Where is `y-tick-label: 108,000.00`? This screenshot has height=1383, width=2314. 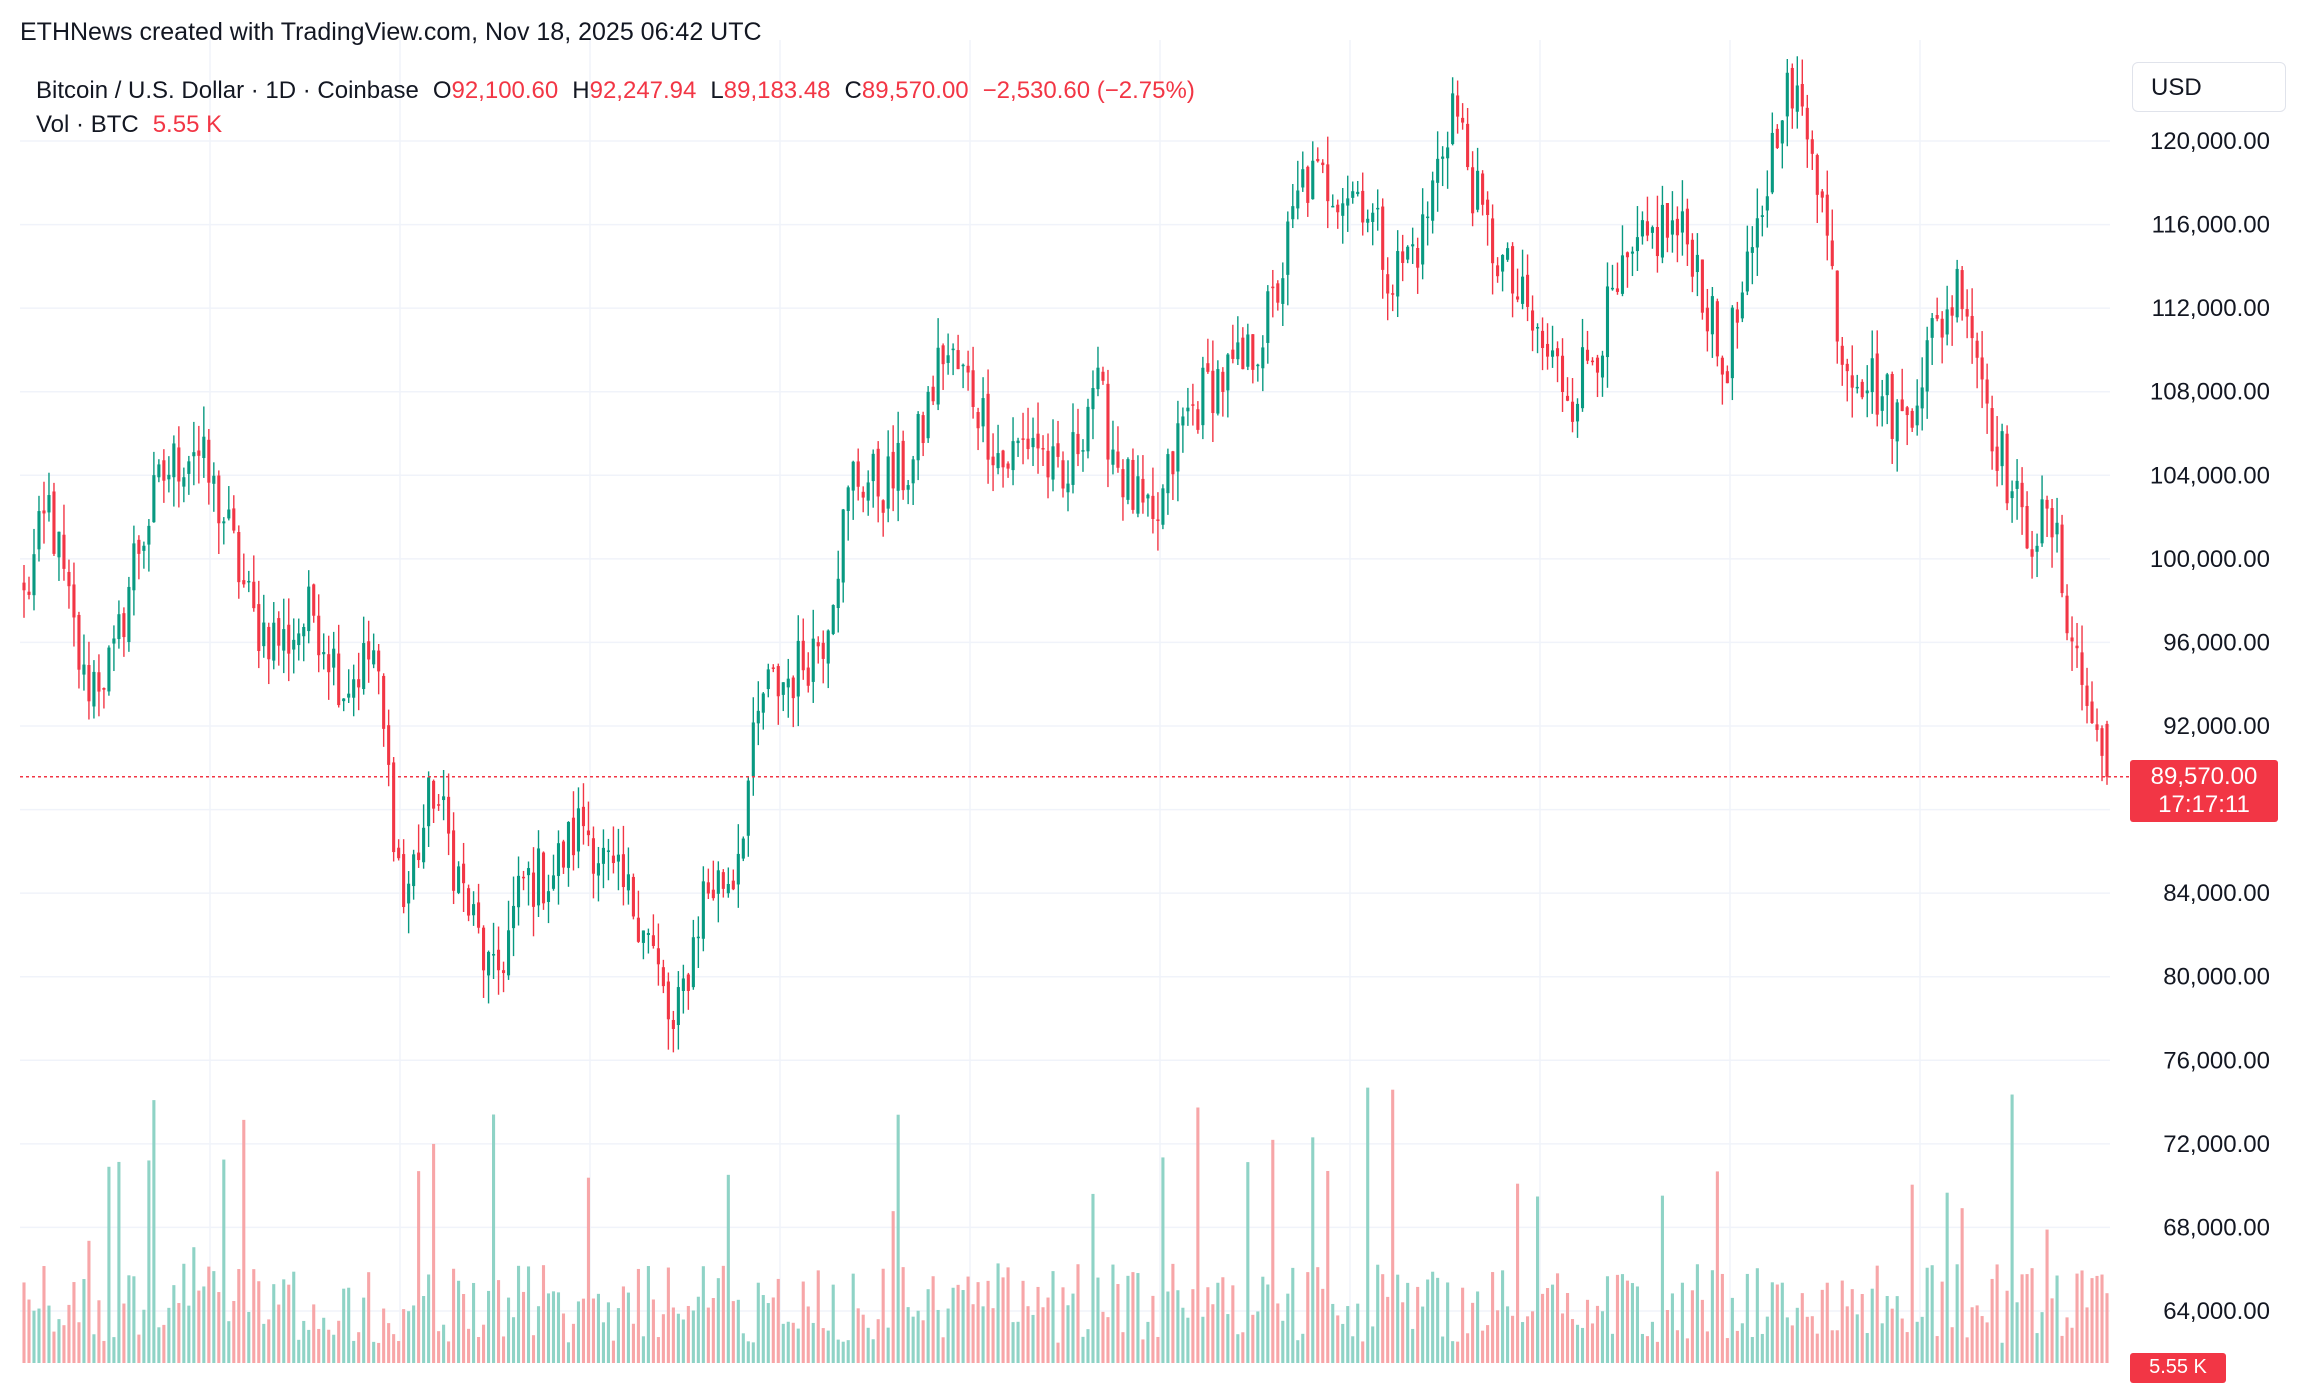 y-tick-label: 108,000.00 is located at coordinates (2210, 392).